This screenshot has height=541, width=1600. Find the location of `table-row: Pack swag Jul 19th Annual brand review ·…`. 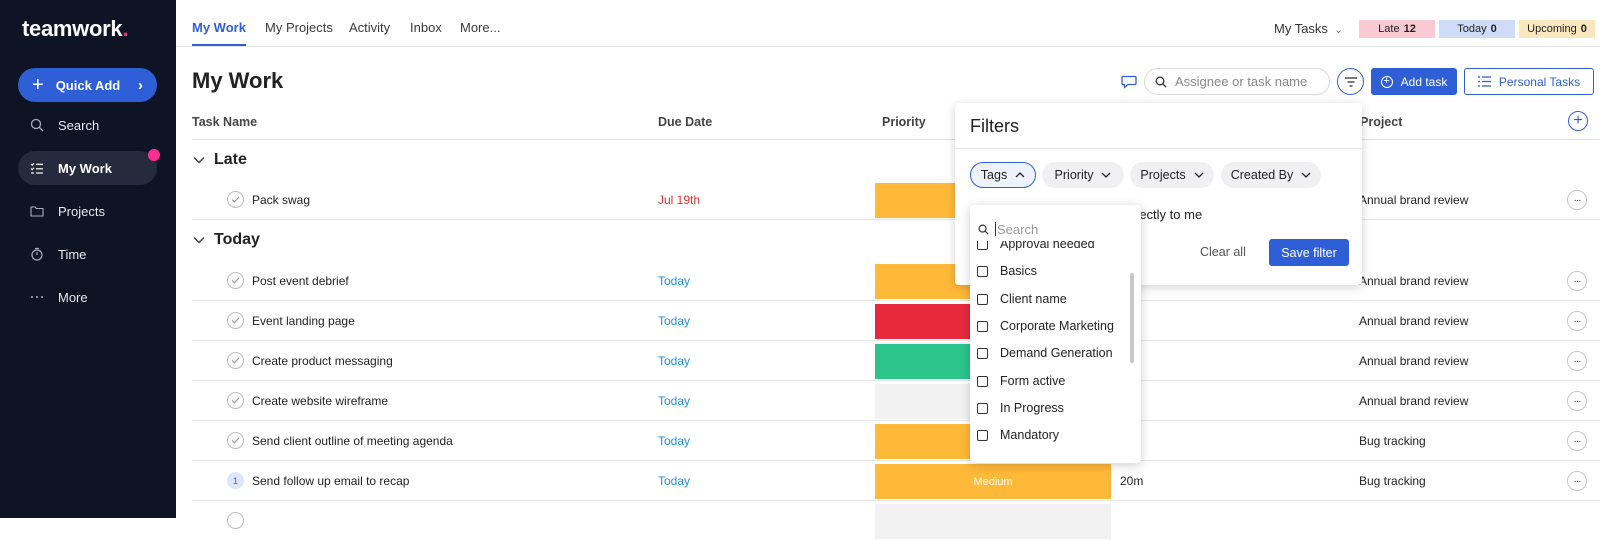

table-row: Pack swag Jul 19th Annual brand review ·… is located at coordinates (896, 200).